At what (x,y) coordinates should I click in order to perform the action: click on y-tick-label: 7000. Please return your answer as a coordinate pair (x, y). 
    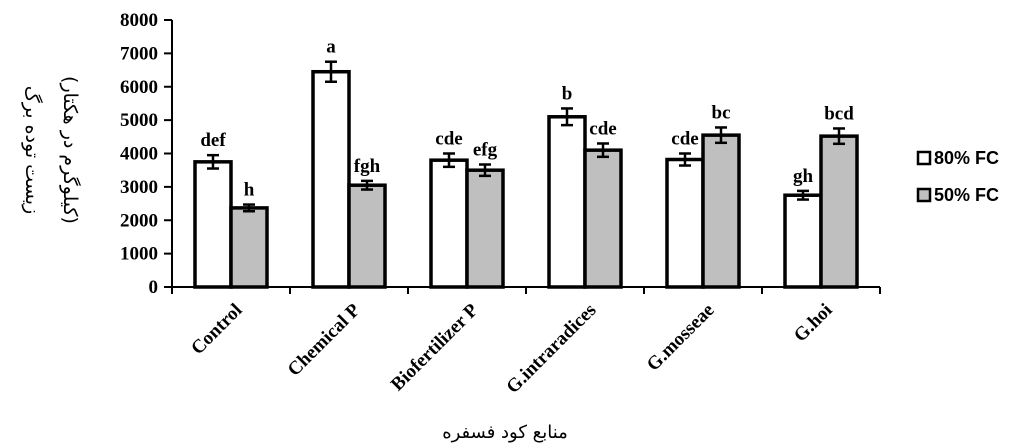
    Looking at the image, I should click on (139, 53).